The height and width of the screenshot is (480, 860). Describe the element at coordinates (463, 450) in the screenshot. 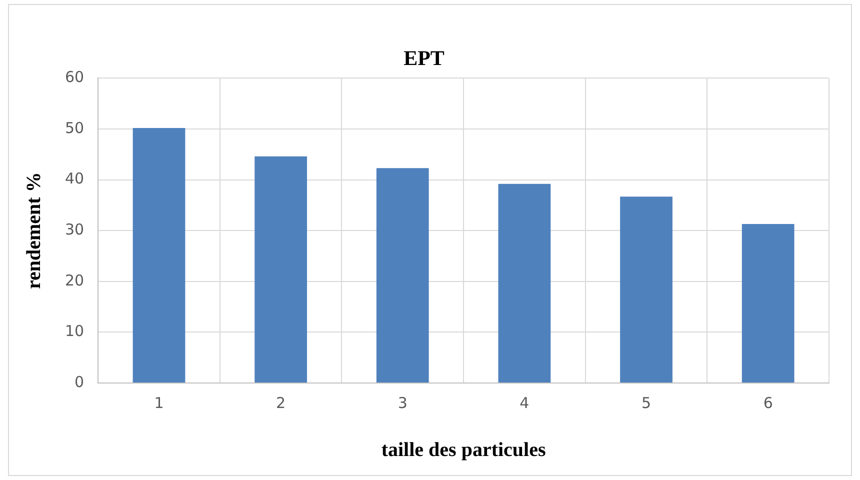

I see `x-axis-title: taille des particules` at that location.